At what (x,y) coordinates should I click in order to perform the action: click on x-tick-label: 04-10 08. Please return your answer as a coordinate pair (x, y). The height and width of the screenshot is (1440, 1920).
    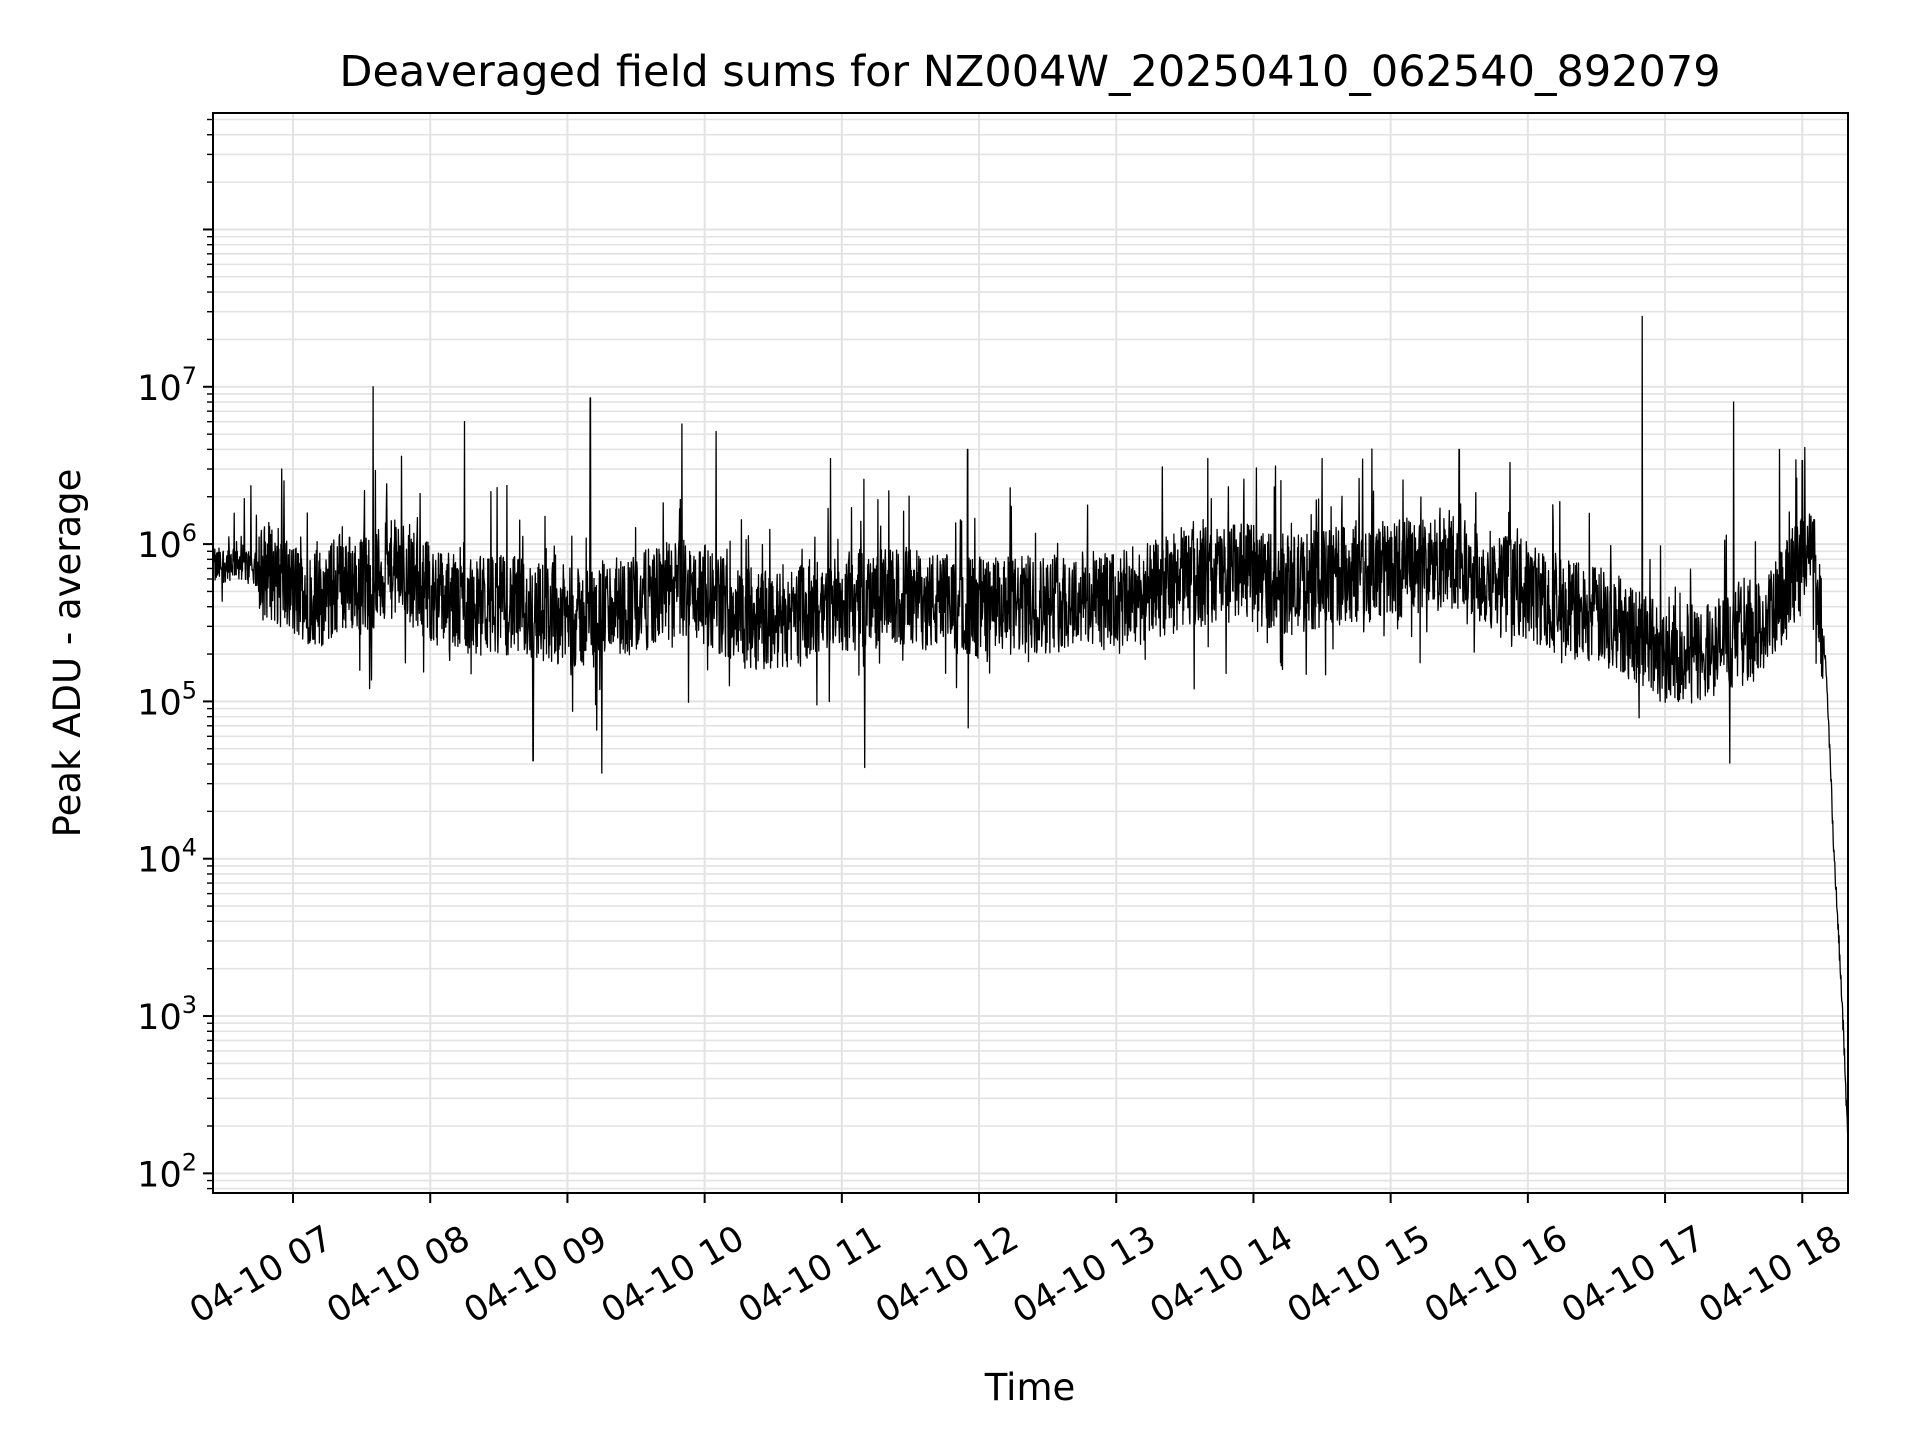
    Looking at the image, I should click on (398, 1274).